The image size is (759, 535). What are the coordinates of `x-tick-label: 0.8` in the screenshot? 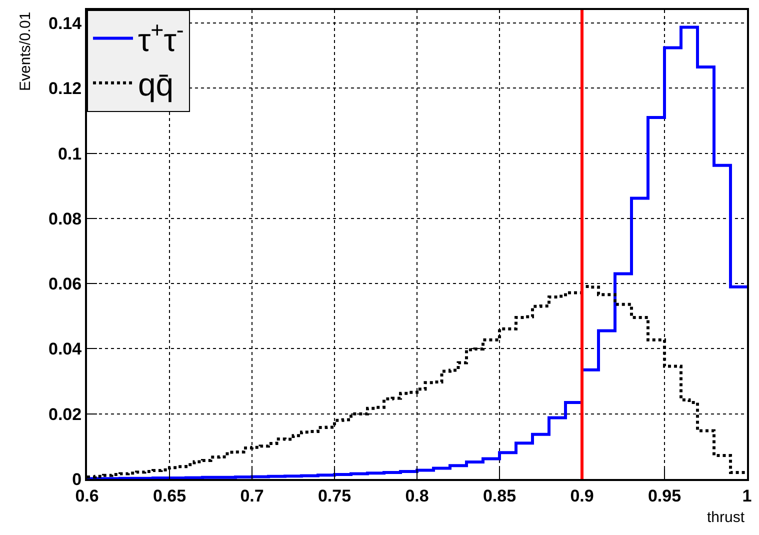 It's located at (417, 496).